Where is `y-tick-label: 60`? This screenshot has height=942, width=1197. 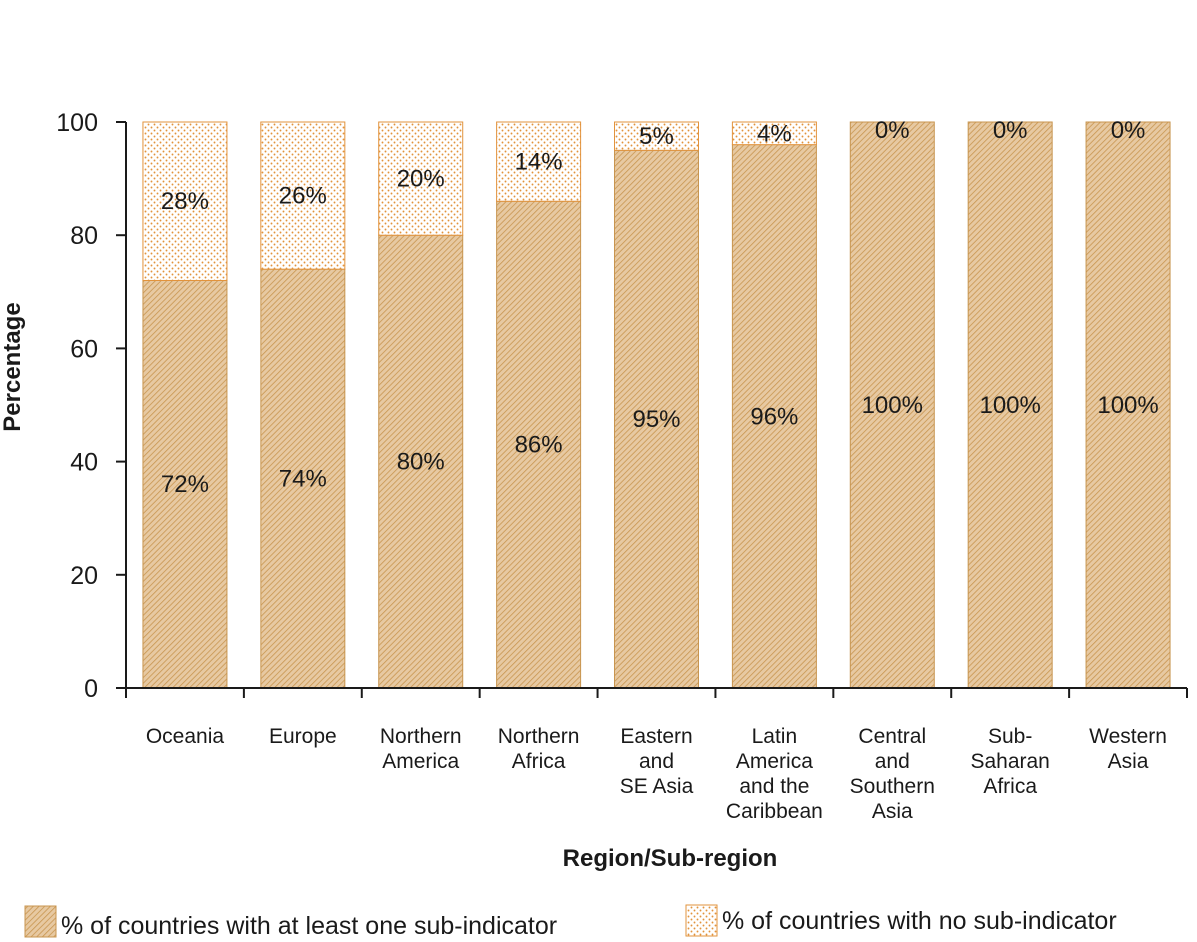 y-tick-label: 60 is located at coordinates (84, 349).